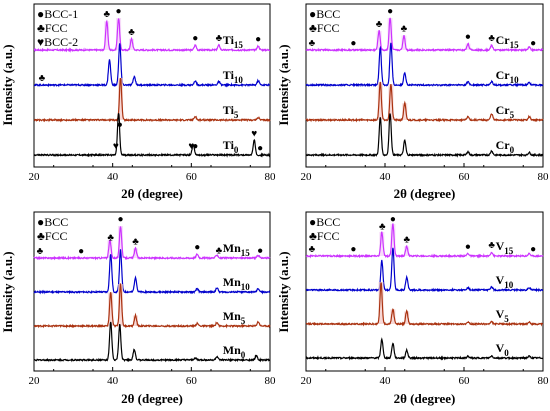  Describe the element at coordinates (152, 272) in the screenshot. I see `series-Mn10` at that location.